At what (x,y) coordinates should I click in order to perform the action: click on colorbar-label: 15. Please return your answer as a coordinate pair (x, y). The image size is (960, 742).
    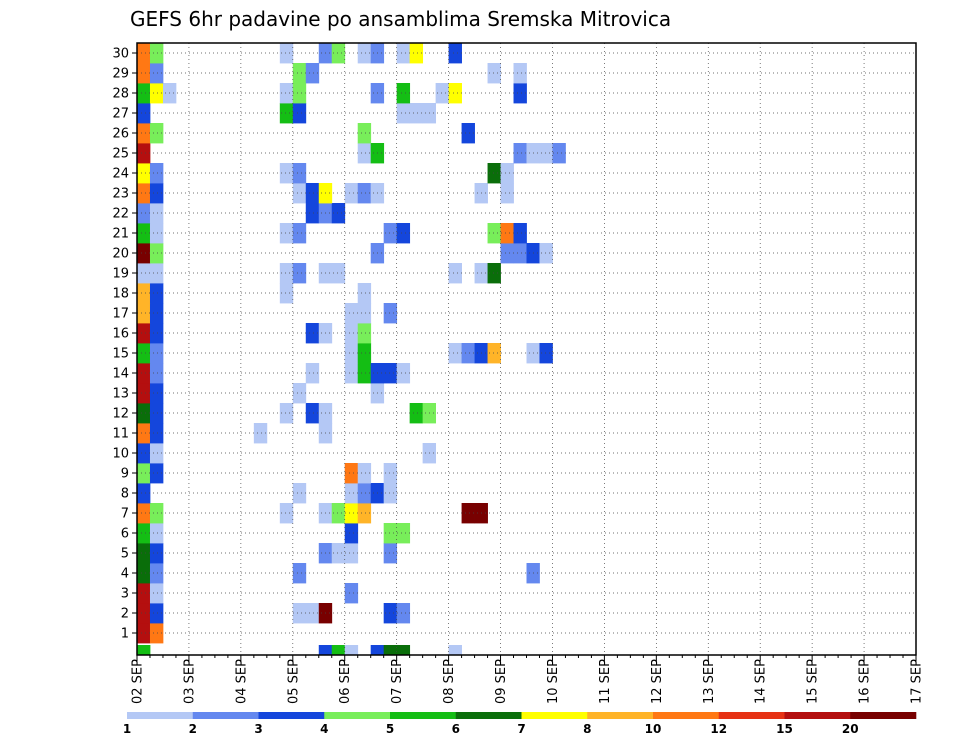
    Looking at the image, I should click on (784, 729).